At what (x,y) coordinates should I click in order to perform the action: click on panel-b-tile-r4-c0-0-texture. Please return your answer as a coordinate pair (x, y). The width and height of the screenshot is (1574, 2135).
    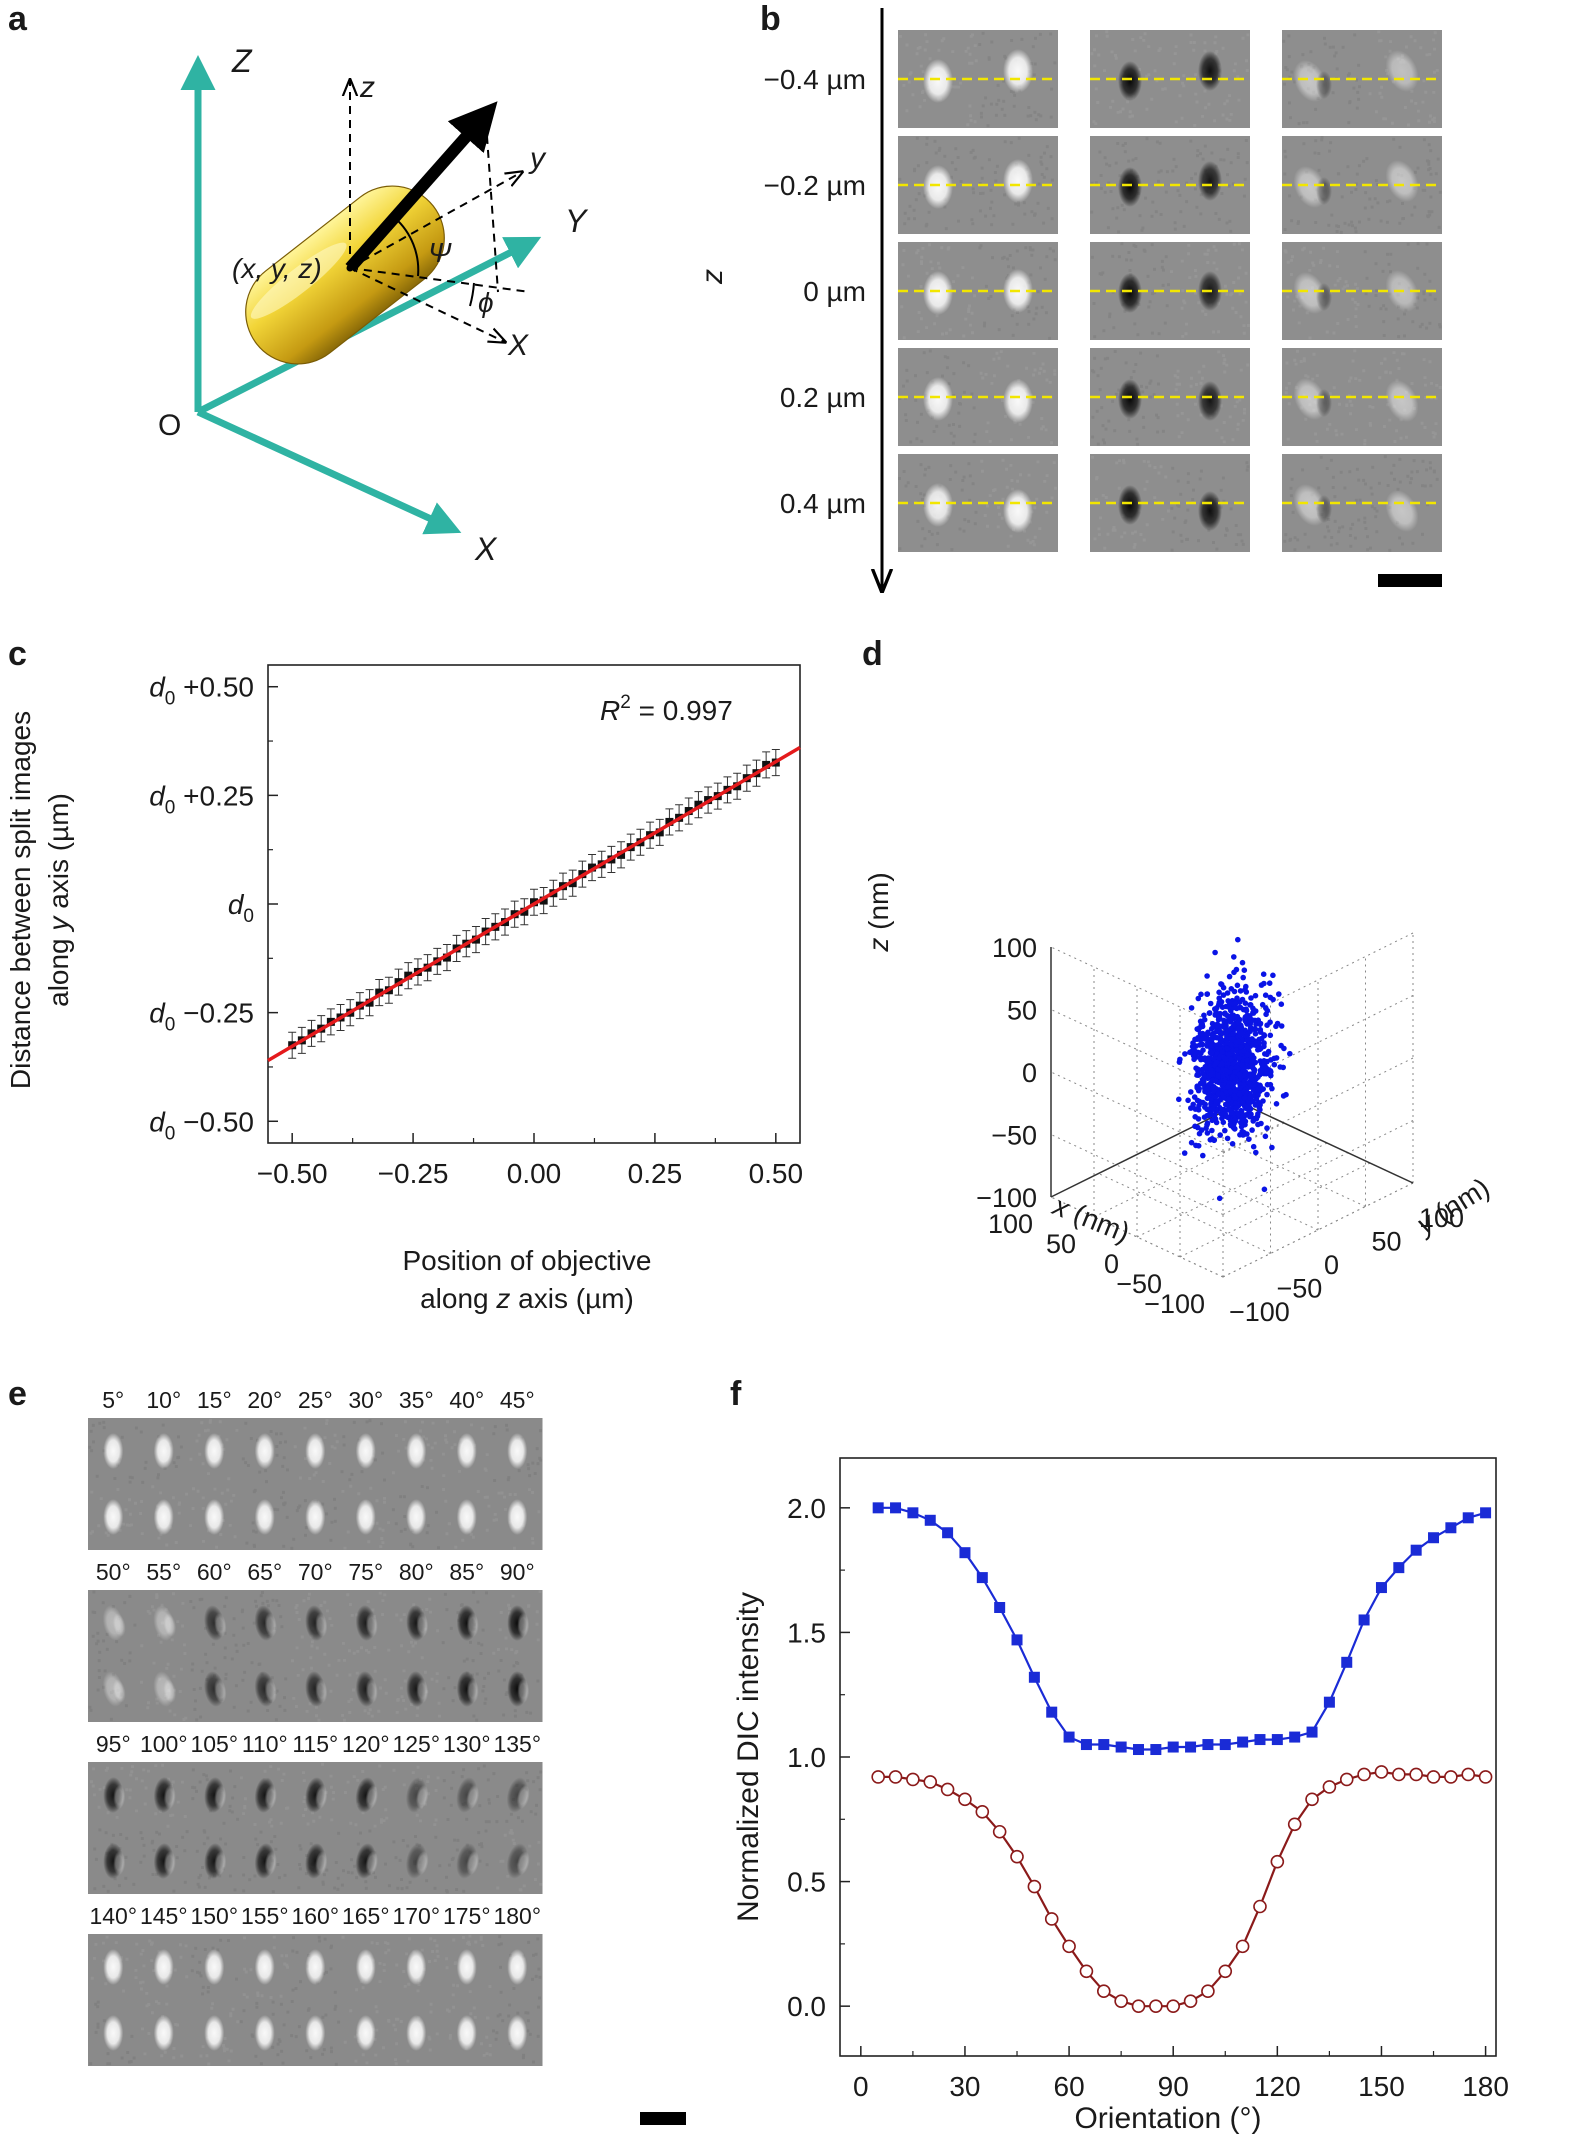
    Looking at the image, I should click on (938, 507).